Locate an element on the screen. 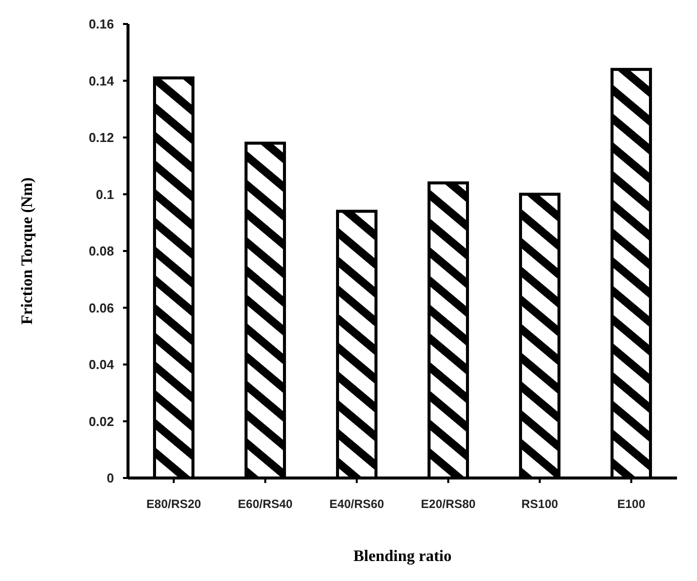 The height and width of the screenshot is (581, 697). x-tick-label: E20/RS80 is located at coordinates (448, 504).